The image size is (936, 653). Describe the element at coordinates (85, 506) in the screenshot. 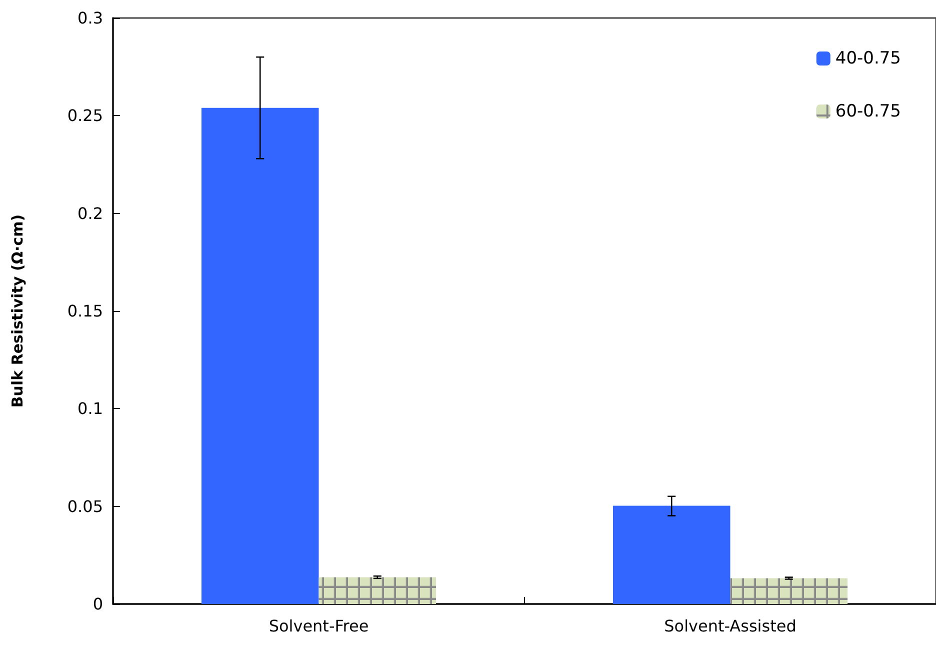

I see `y-tick-label: 0.05` at that location.